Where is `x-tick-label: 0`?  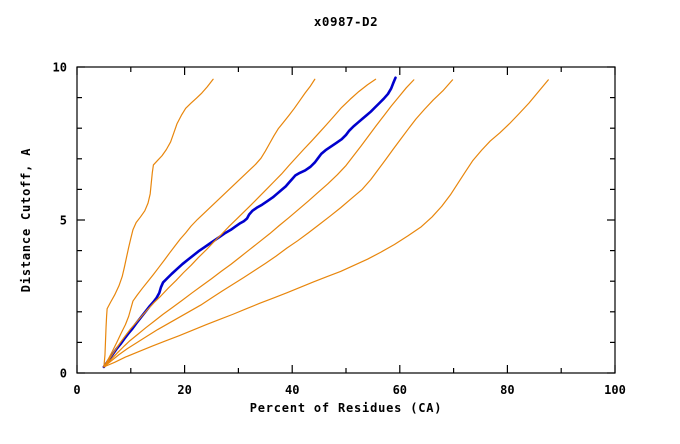
x-tick-label: 0 is located at coordinates (76, 390).